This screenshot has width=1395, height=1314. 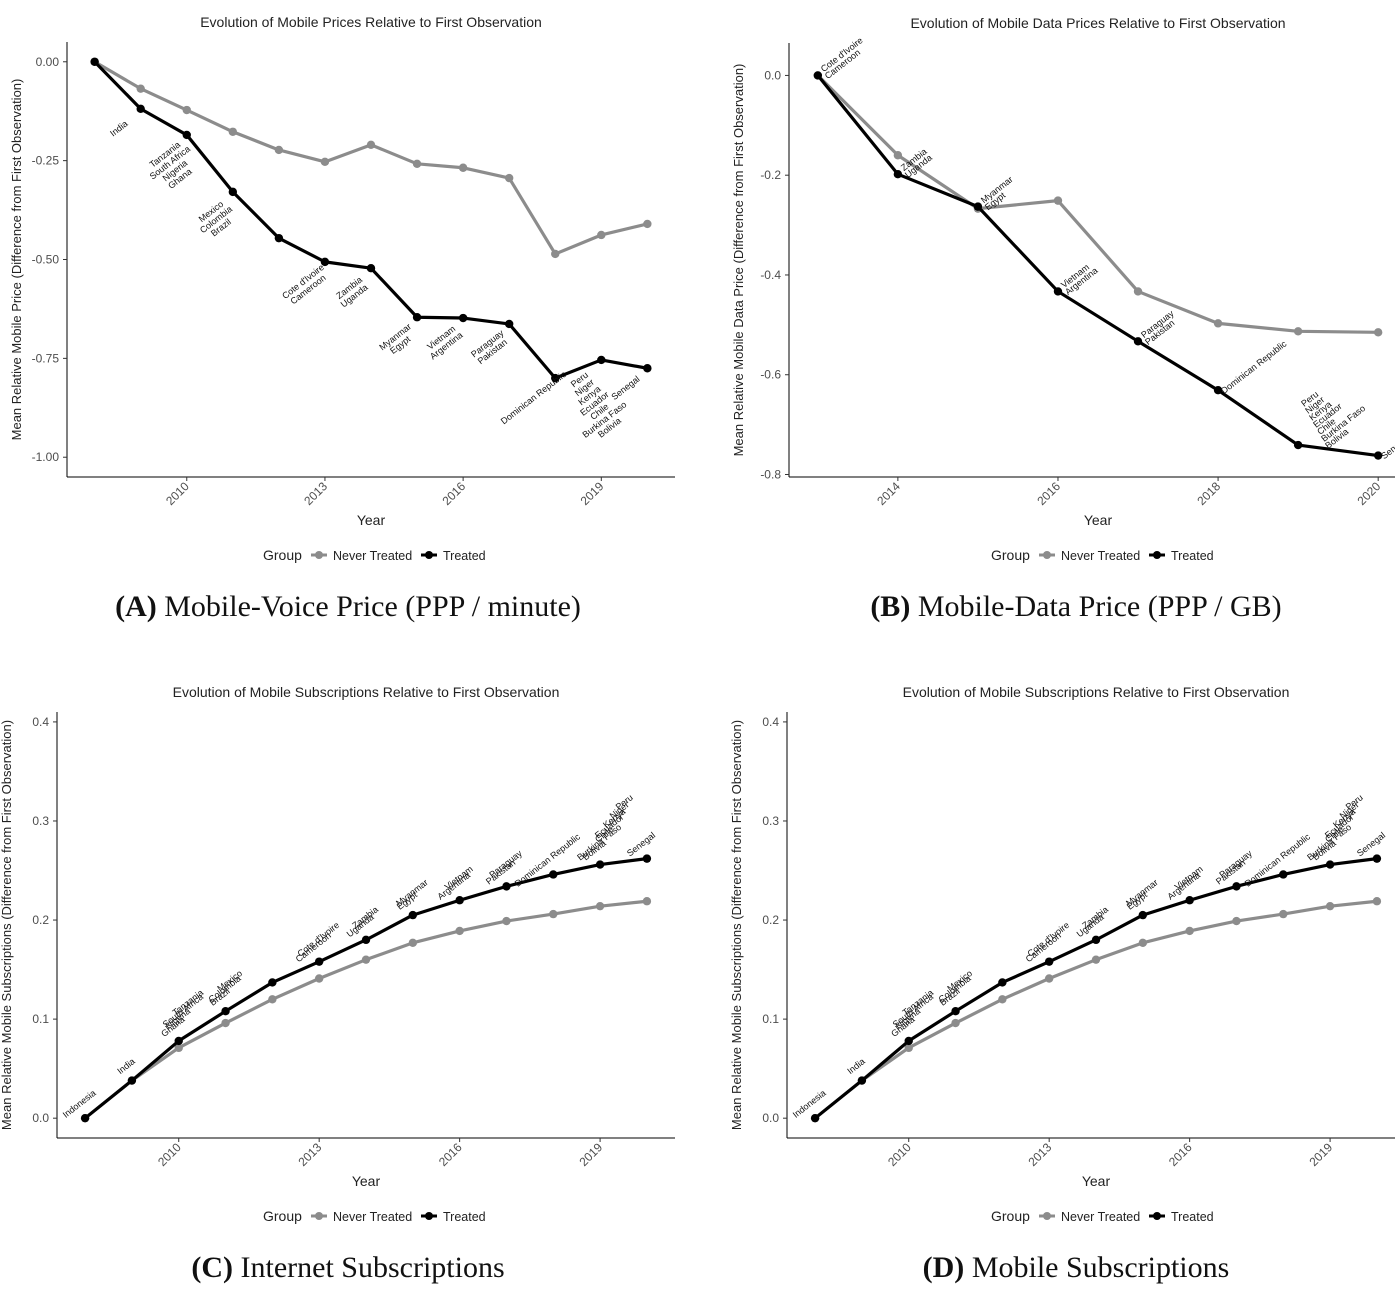 I want to click on legend-label: Never Treated, so click(x=1100, y=1217).